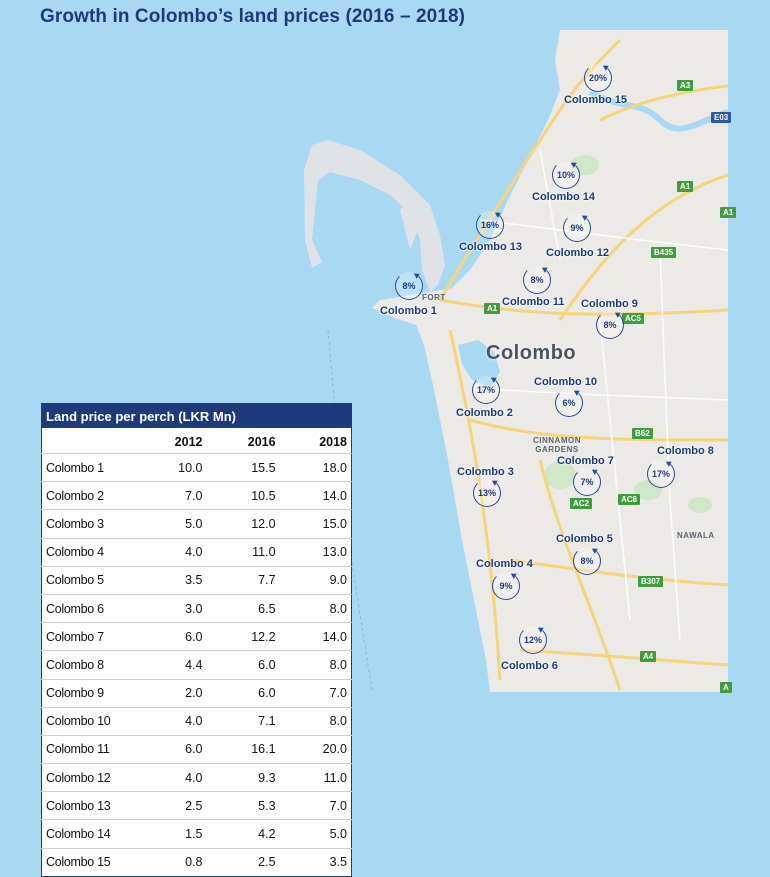  I want to click on table-caption: Land price per perch (LKR Mn), so click(196, 415).